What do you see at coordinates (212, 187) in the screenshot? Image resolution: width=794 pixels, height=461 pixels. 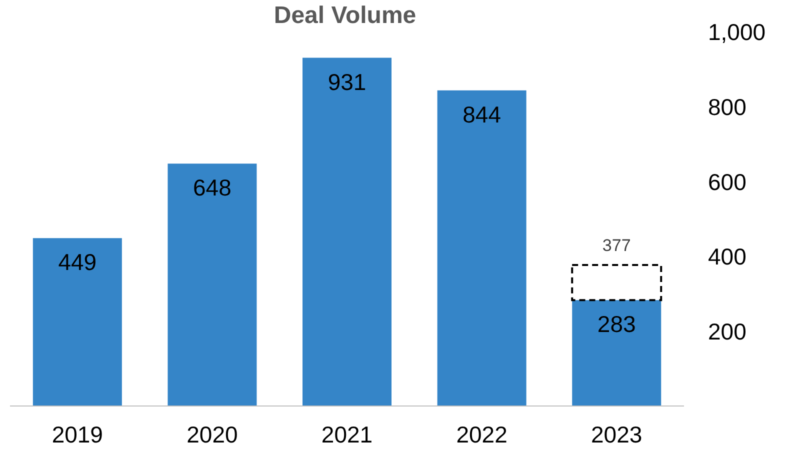 I see `data-label: 648` at bounding box center [212, 187].